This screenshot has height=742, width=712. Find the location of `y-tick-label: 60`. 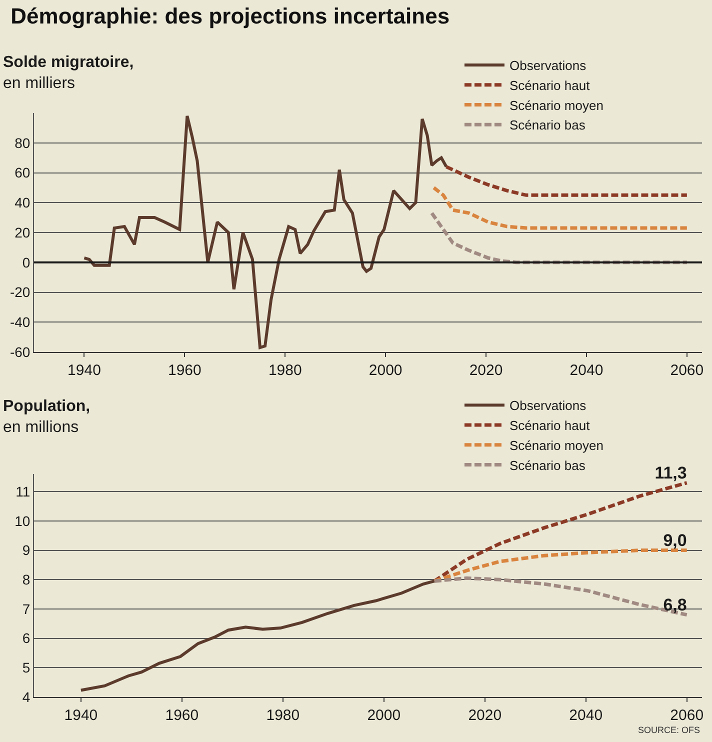

y-tick-label: 60 is located at coordinates (22, 172).